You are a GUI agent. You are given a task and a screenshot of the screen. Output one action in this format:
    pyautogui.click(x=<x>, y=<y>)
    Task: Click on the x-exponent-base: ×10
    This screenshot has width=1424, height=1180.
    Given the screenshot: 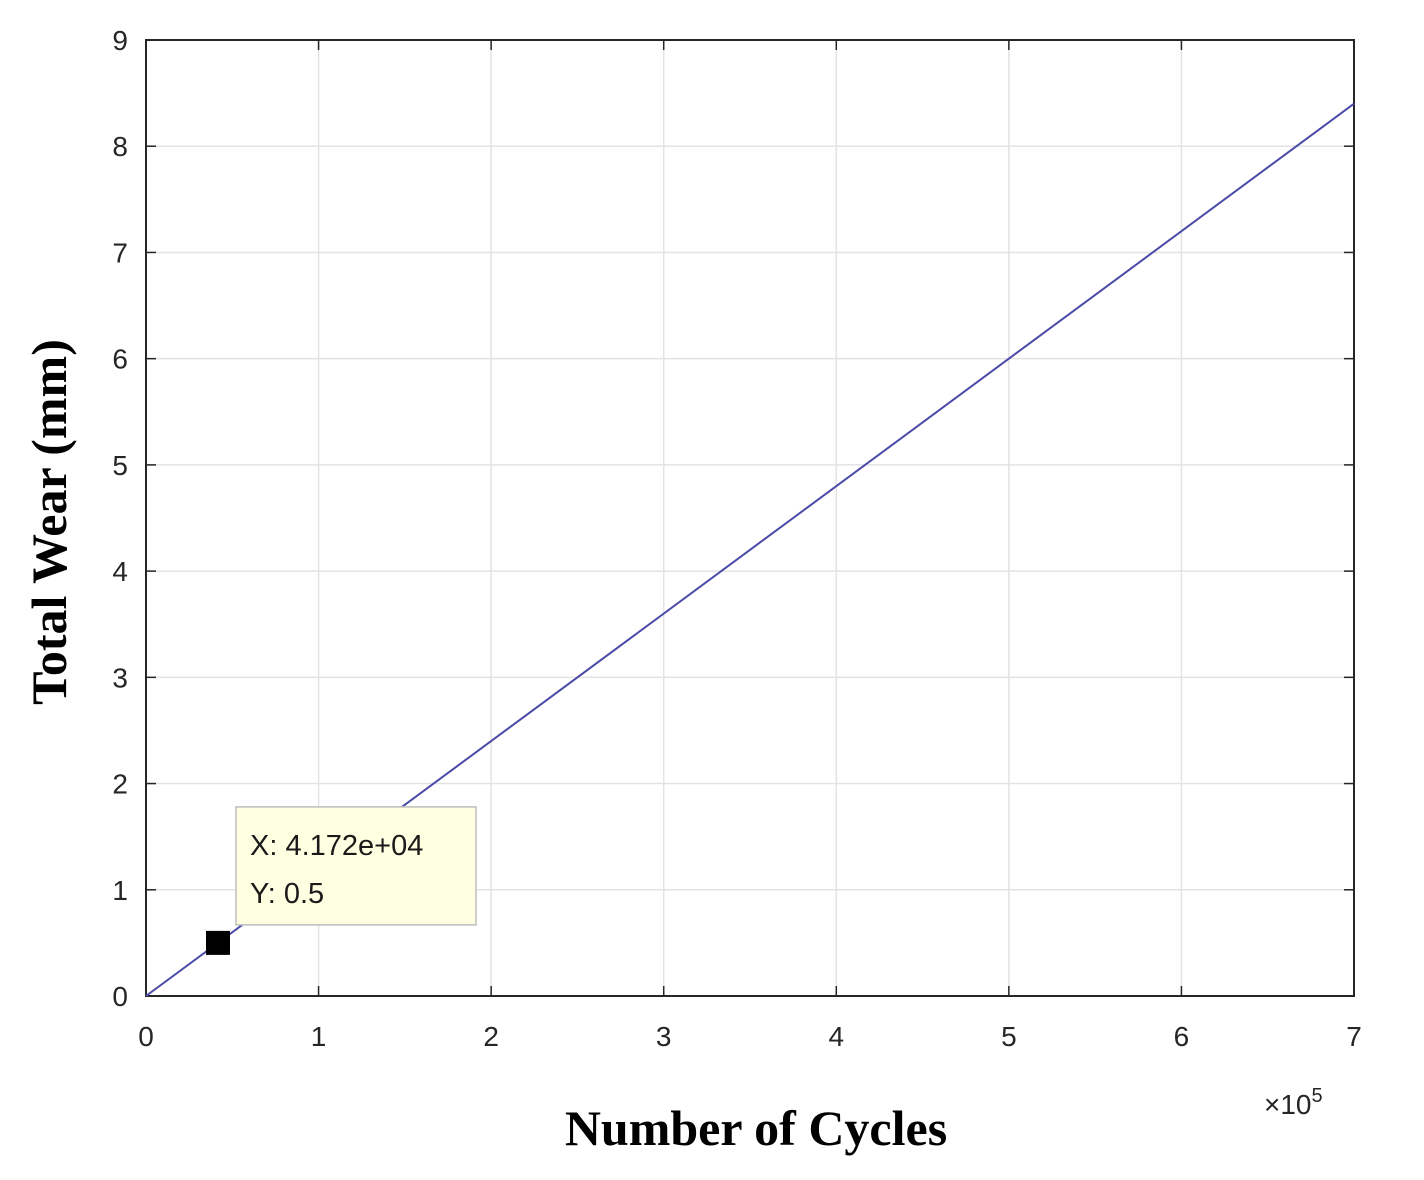 What is the action you would take?
    pyautogui.click(x=1288, y=1104)
    